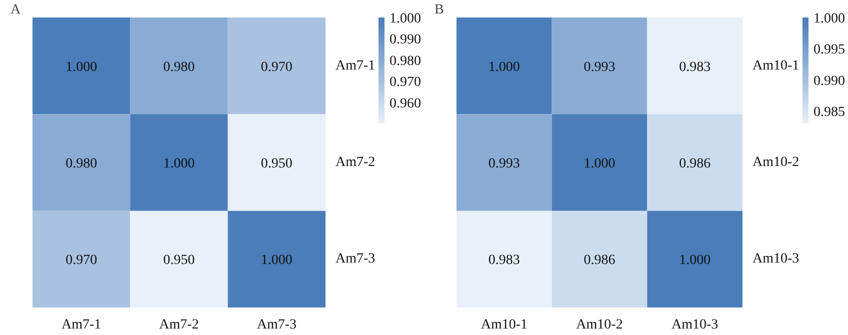 The image size is (848, 335). What do you see at coordinates (356, 259) in the screenshot?
I see `y-tick-label: Am7-3` at bounding box center [356, 259].